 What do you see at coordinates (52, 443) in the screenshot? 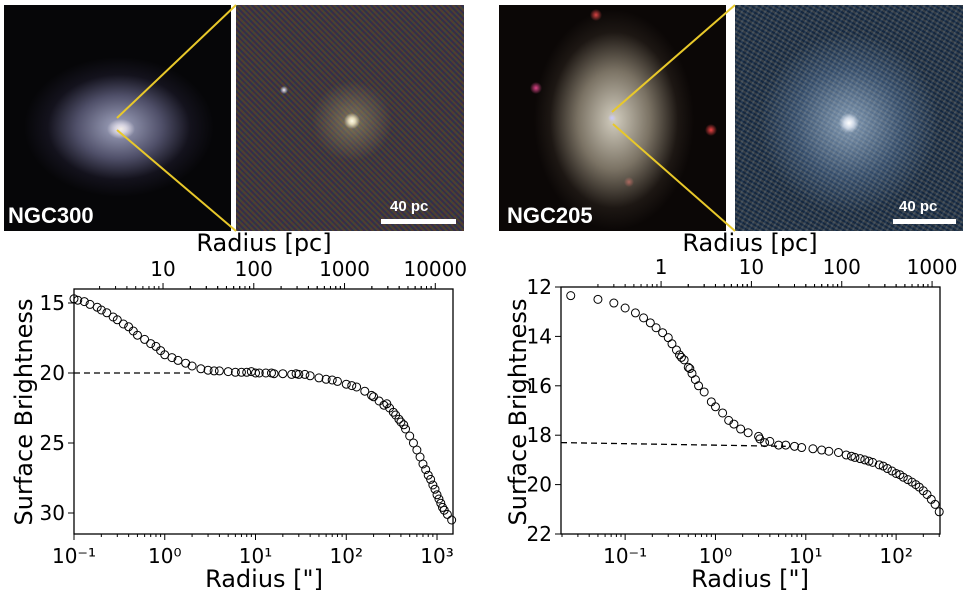
I see `y-tick-label: 25` at bounding box center [52, 443].